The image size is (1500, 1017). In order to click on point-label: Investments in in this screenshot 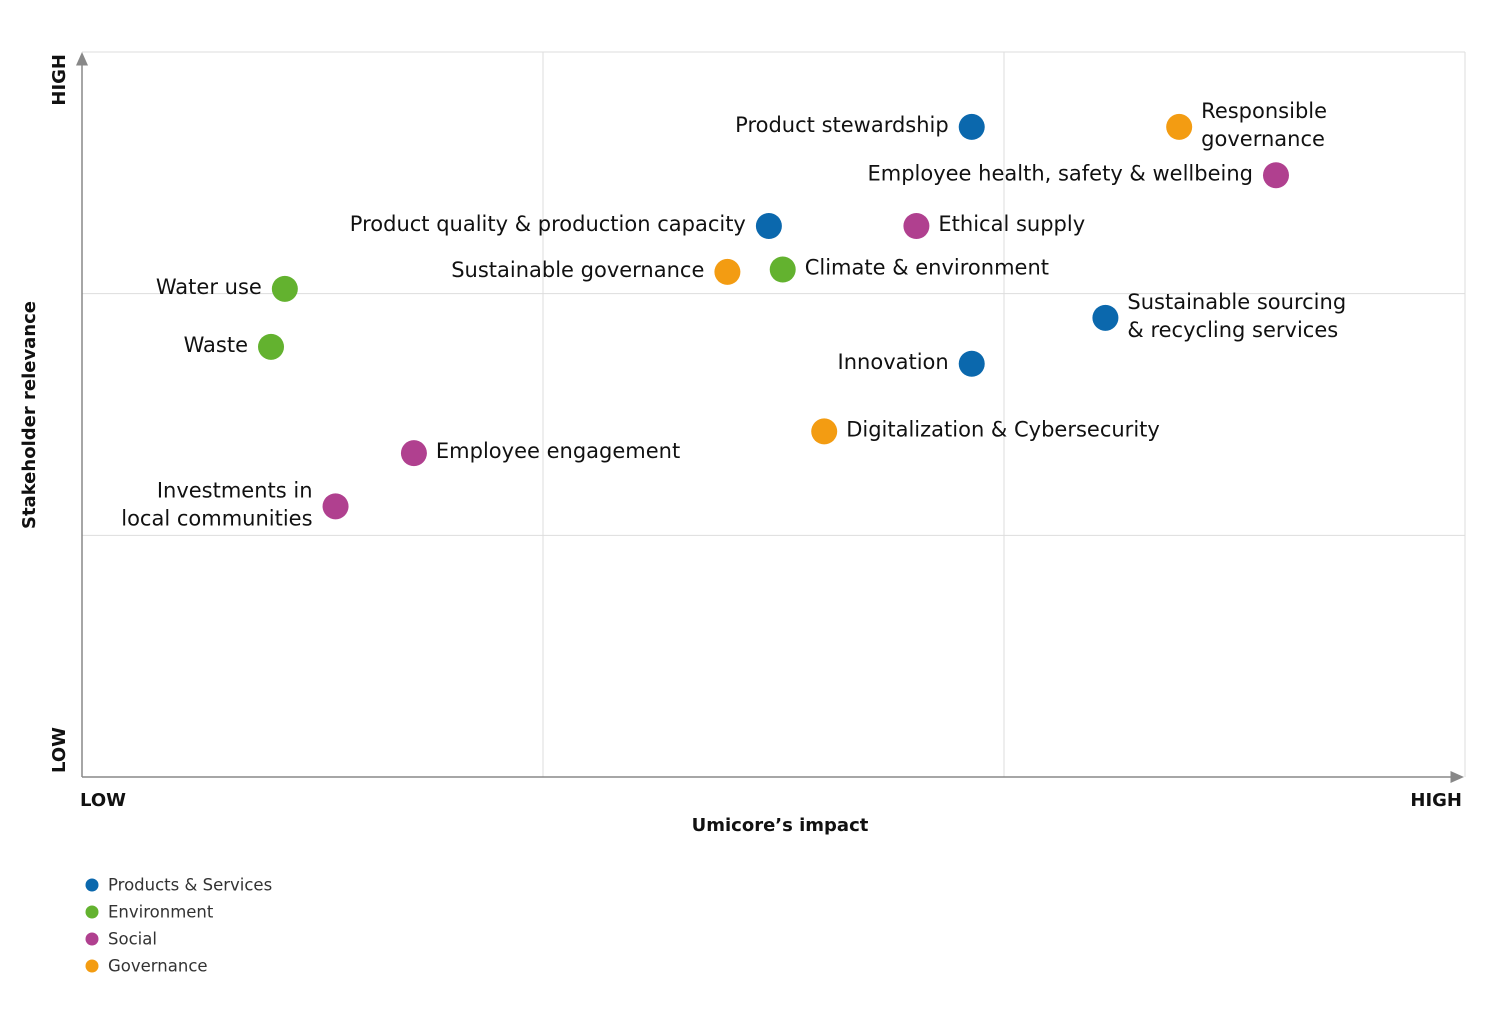, I will do `click(235, 490)`.